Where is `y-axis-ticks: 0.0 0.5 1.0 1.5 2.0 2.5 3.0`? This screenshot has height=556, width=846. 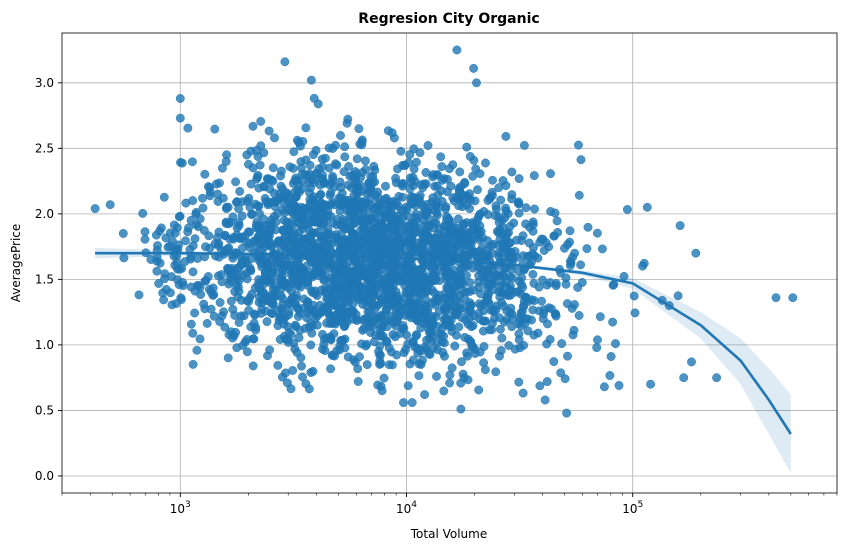
y-axis-ticks: 0.0 0.5 1.0 1.5 2.0 2.5 3.0 is located at coordinates (48, 279).